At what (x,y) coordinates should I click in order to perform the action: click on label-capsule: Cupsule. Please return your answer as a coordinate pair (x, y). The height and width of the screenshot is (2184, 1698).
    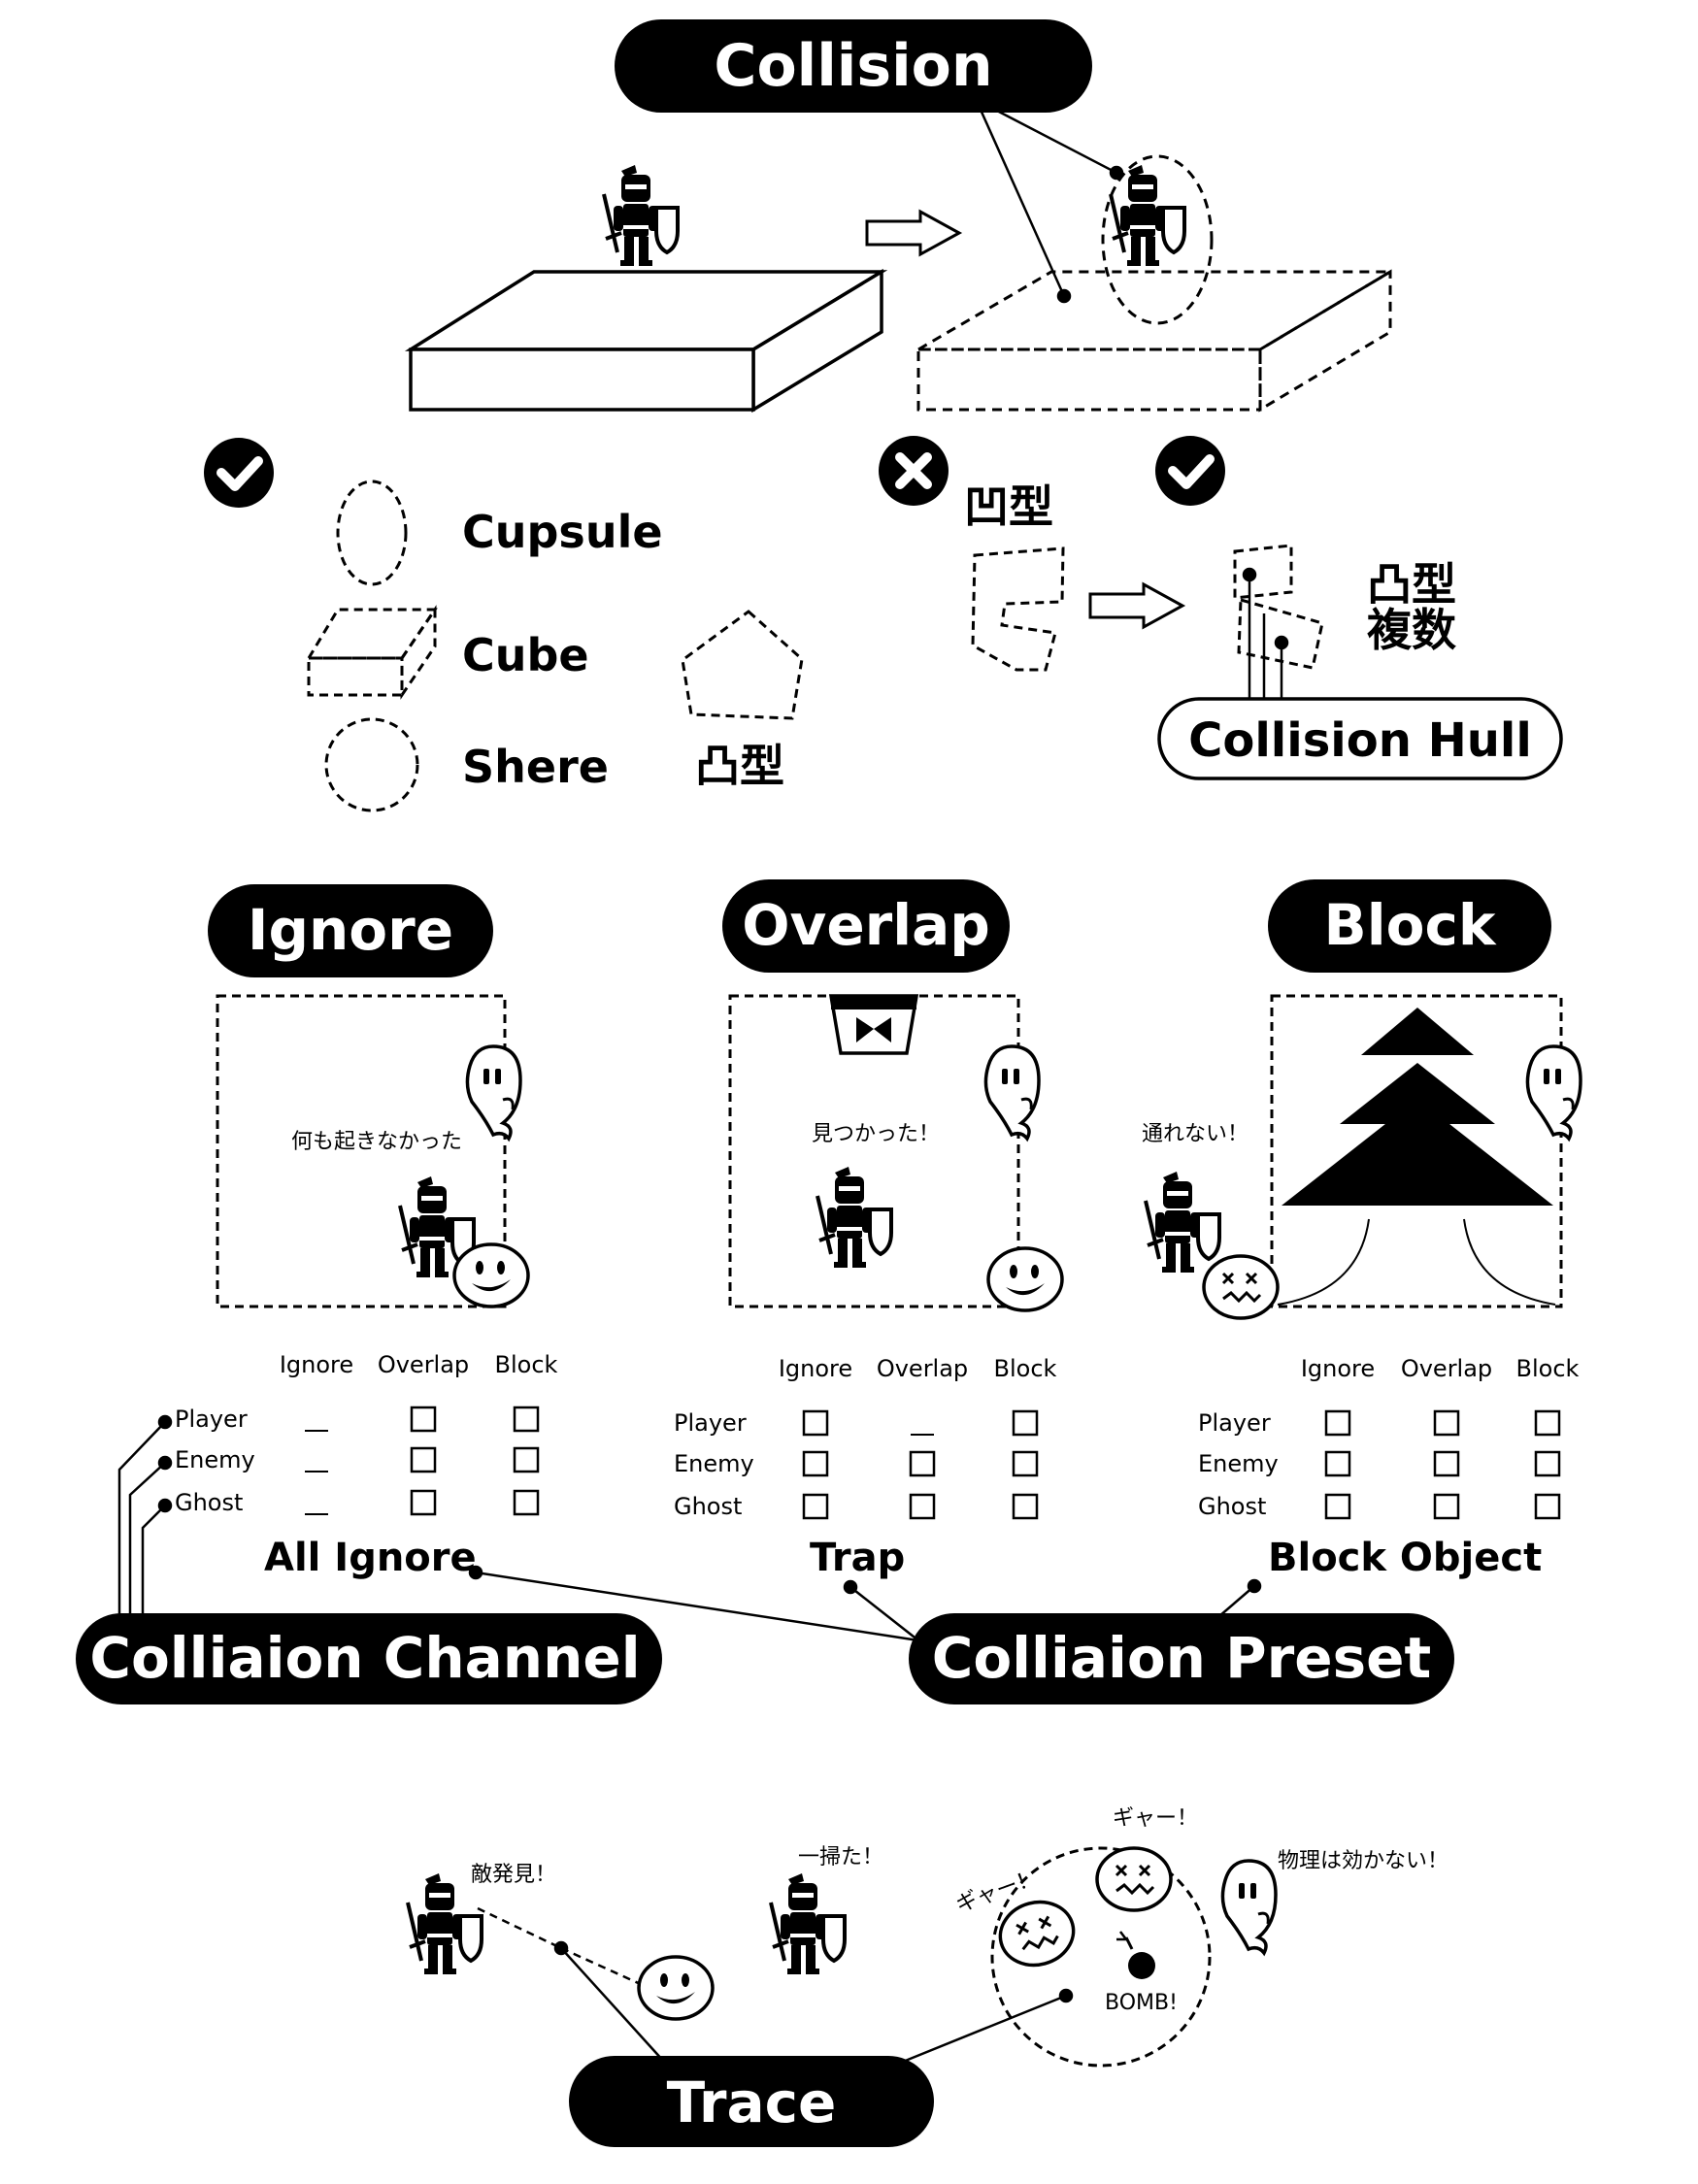
    Looking at the image, I should click on (563, 532).